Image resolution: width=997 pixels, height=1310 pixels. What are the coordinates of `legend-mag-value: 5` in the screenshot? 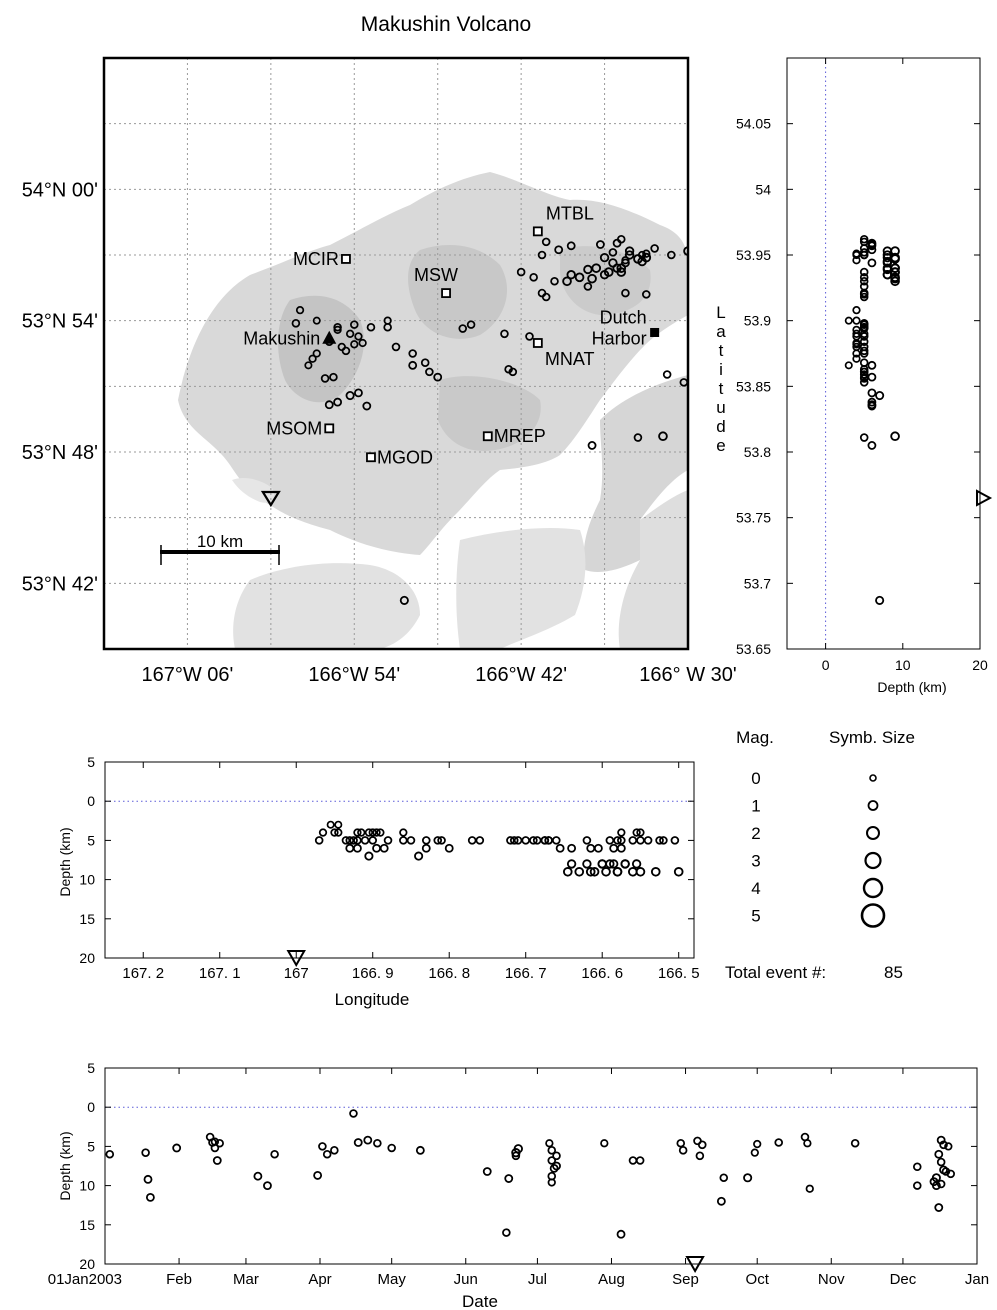 It's located at (755, 916).